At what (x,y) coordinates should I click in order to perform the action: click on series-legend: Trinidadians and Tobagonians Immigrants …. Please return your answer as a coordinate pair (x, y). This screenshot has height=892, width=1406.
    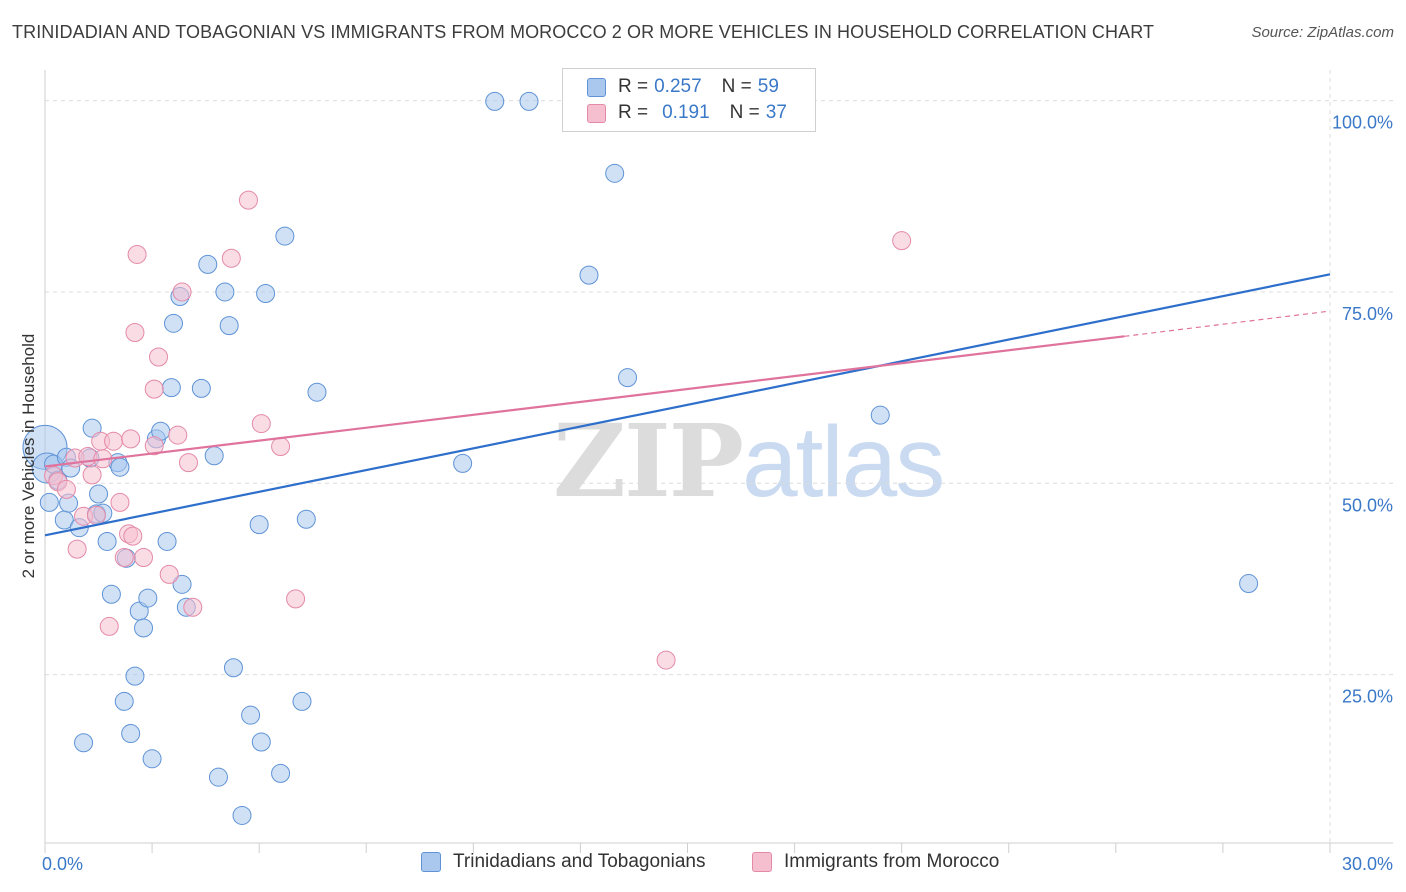
    Looking at the image, I should click on (703, 864).